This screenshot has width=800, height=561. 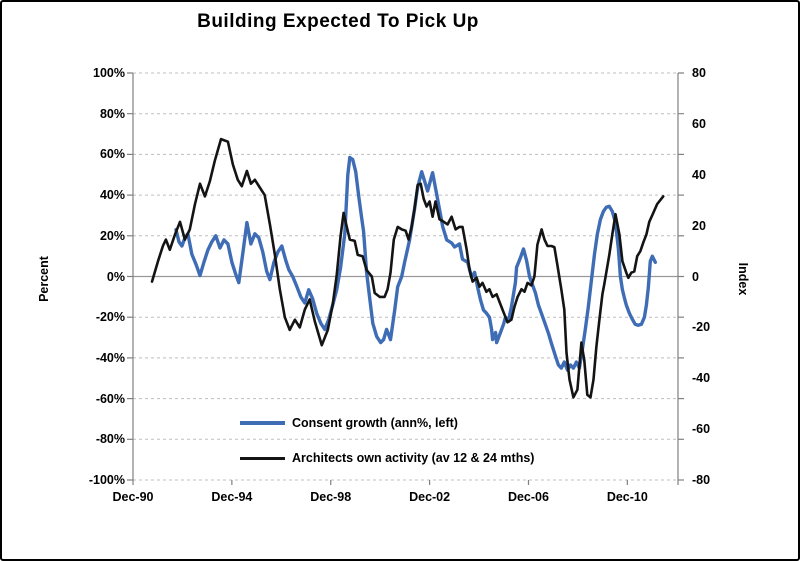 I want to click on left-axis-tick-label: 20%, so click(x=112, y=235).